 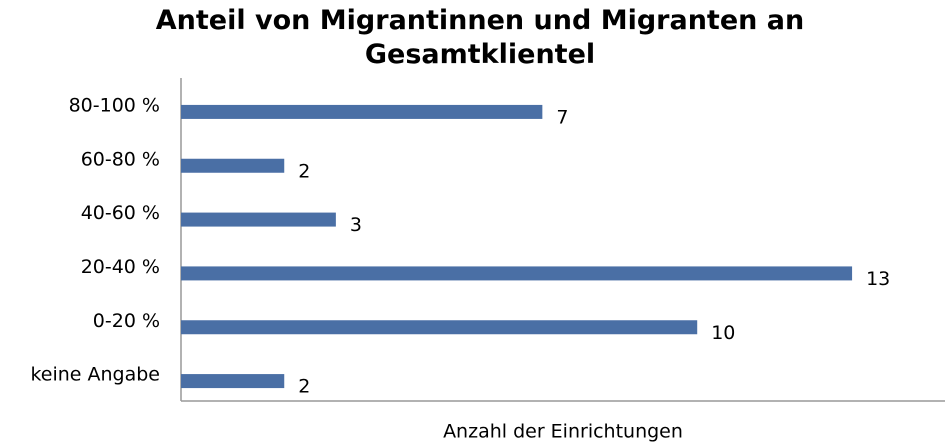 I want to click on data-label: 13, so click(x=878, y=279).